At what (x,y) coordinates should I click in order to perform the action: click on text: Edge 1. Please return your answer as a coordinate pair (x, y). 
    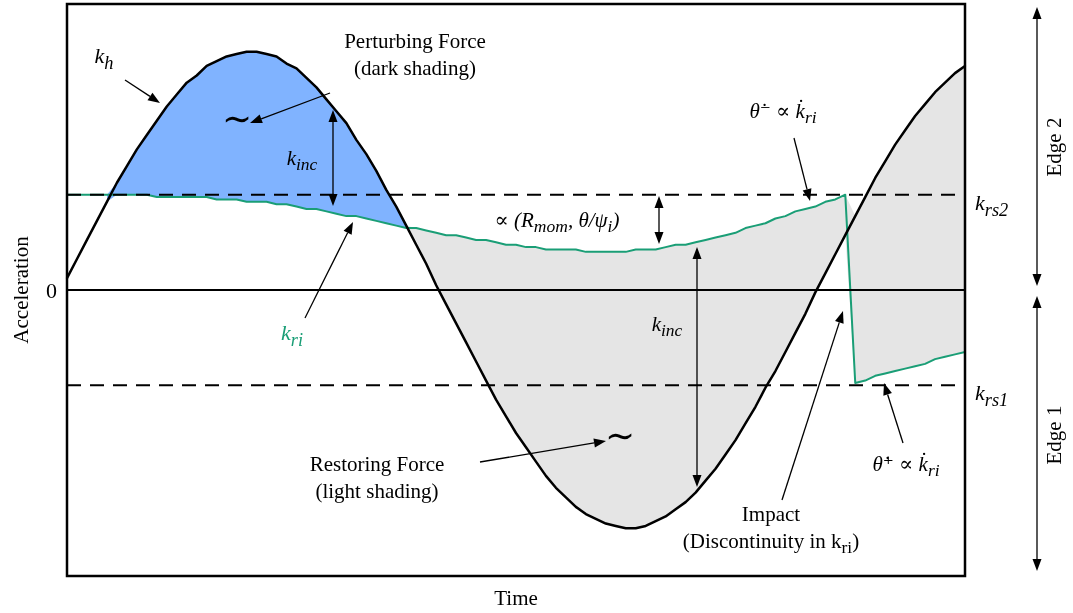
    Looking at the image, I should click on (1054, 435).